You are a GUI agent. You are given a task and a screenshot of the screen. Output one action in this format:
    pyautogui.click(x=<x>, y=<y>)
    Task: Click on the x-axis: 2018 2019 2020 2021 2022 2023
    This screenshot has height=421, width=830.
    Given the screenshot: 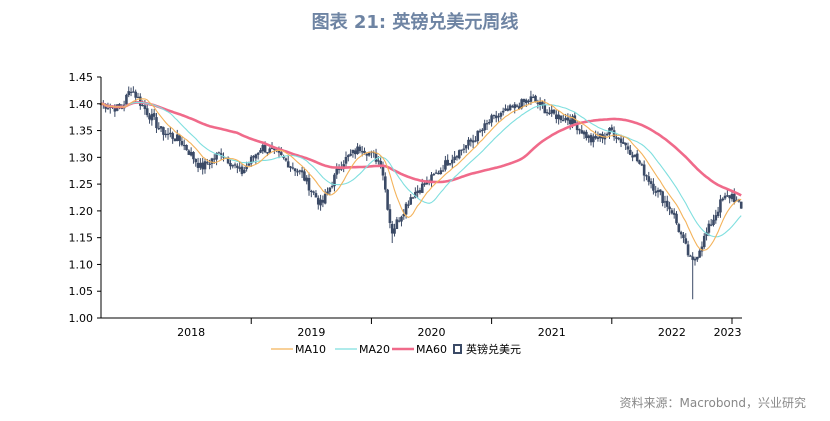 What is the action you would take?
    pyautogui.click(x=421, y=328)
    